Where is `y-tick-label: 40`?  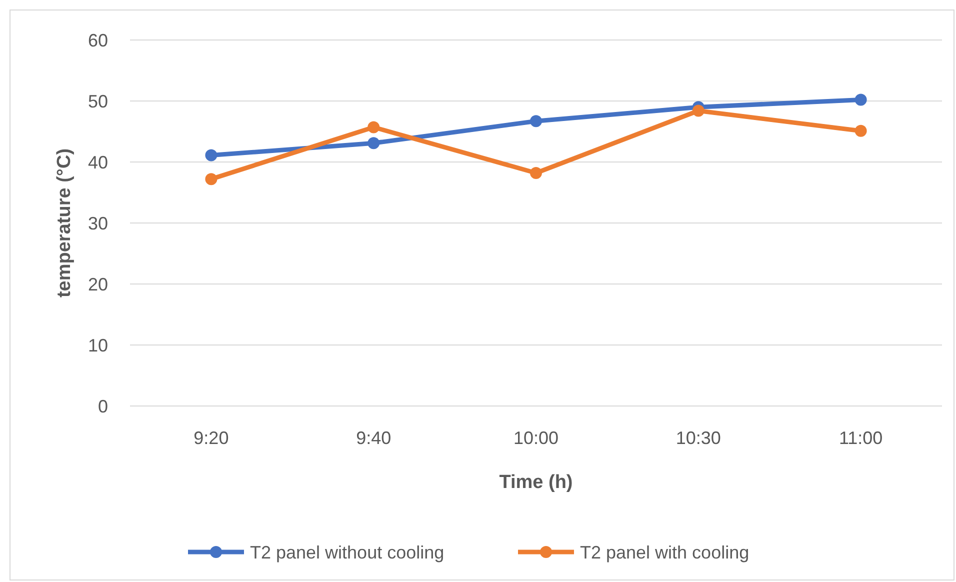 y-tick-label: 40 is located at coordinates (98, 162).